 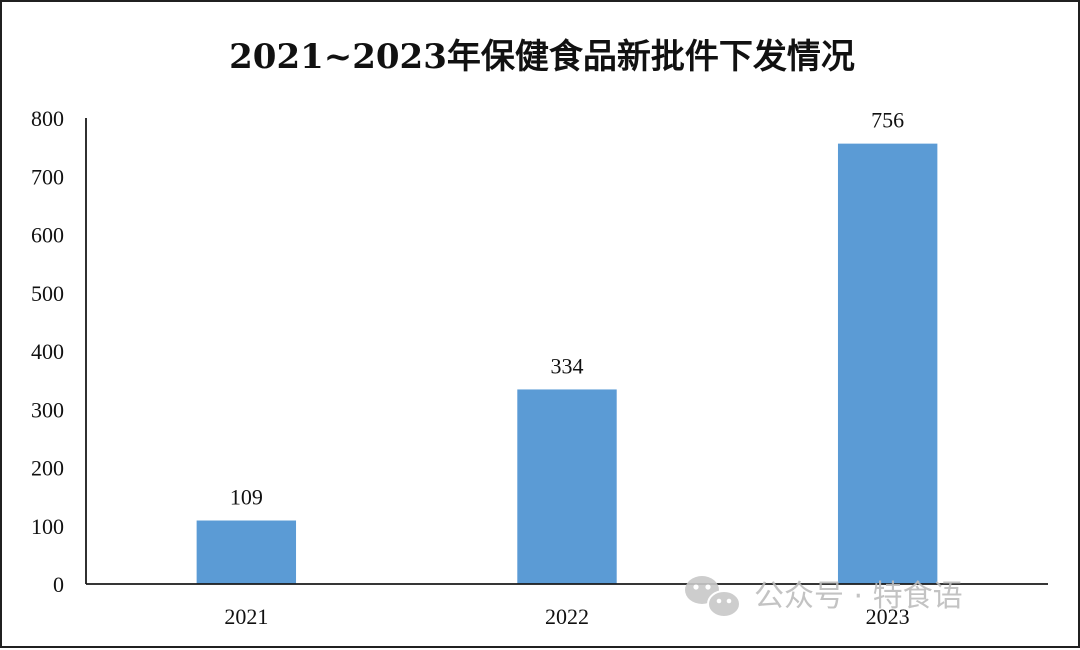 I want to click on data-label-2021: 109, so click(x=246, y=497).